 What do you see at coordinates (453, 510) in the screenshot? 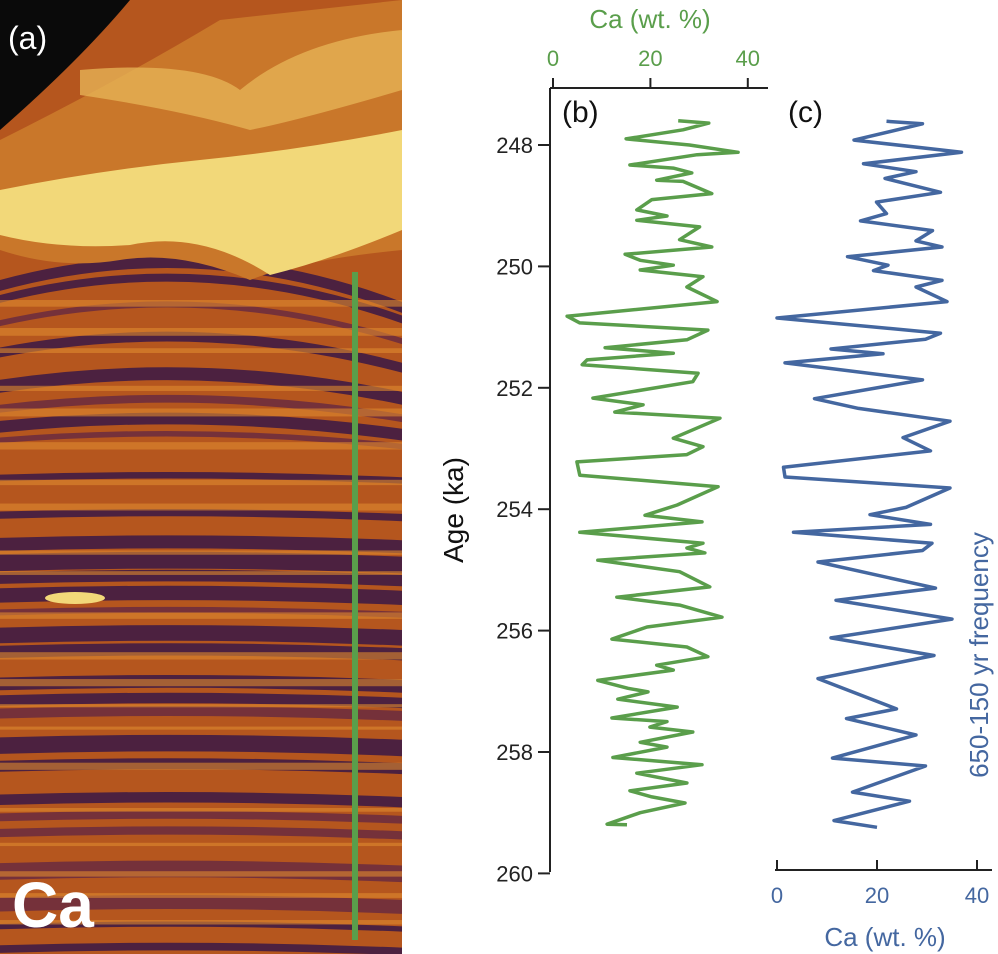
I see `y-axis-label: Age (ka)` at bounding box center [453, 510].